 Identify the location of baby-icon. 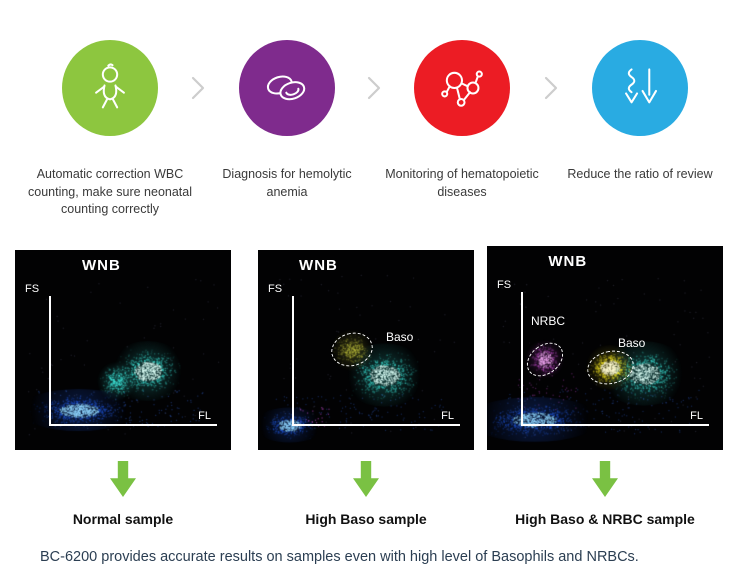
(110, 86).